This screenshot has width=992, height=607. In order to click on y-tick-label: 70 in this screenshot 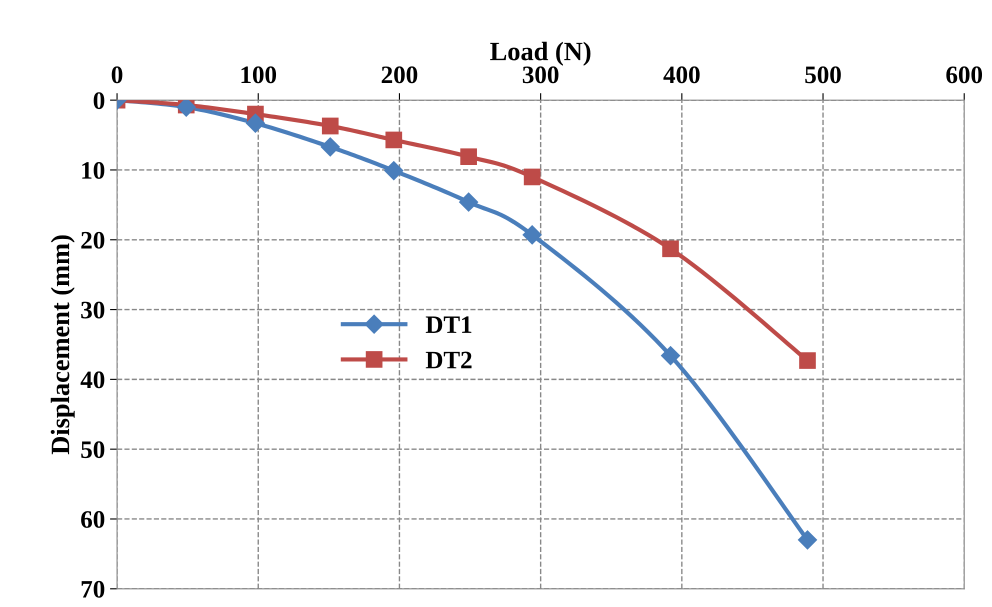, I will do `click(93, 589)`.